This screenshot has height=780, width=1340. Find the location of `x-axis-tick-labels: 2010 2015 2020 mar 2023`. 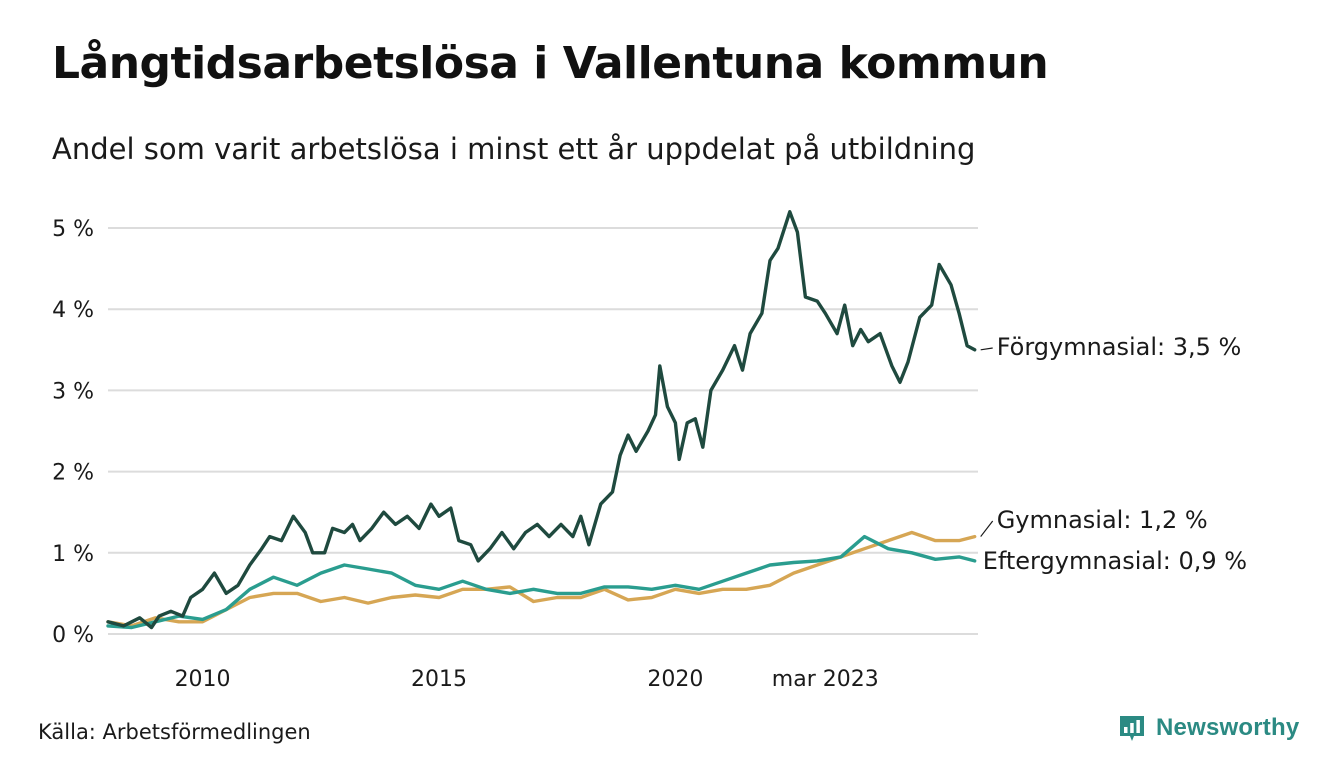

x-axis-tick-labels: 2010 2015 2020 mar 2023 is located at coordinates (527, 679).